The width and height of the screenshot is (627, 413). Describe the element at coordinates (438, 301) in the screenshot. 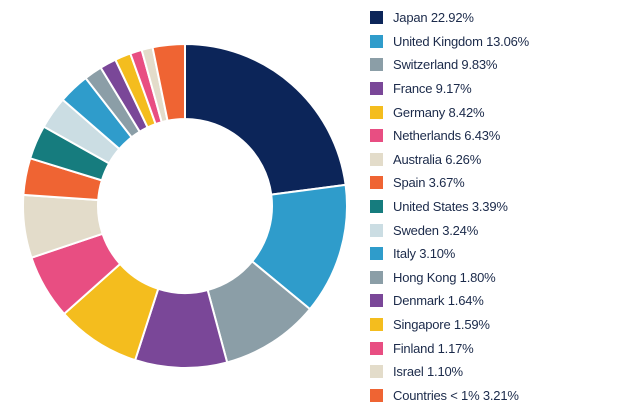

I see `legend-label: Denmark 1.64%` at that location.